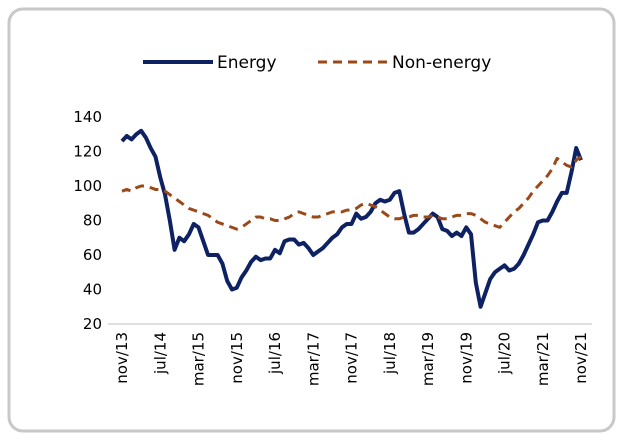 Image resolution: width=624 pixels, height=444 pixels. Describe the element at coordinates (160, 353) in the screenshot. I see `x-tick-label: jul/14` at that location.